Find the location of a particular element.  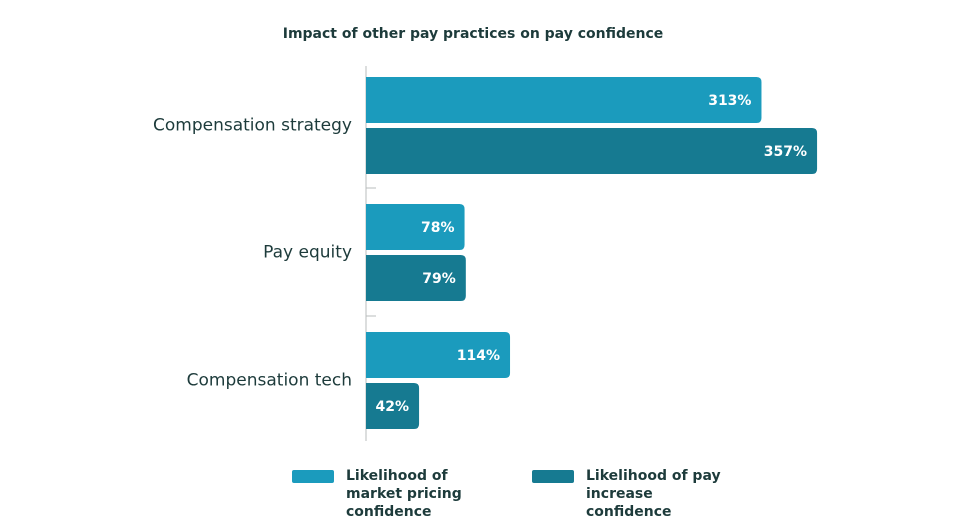

value-label: 114% is located at coordinates (478, 356).